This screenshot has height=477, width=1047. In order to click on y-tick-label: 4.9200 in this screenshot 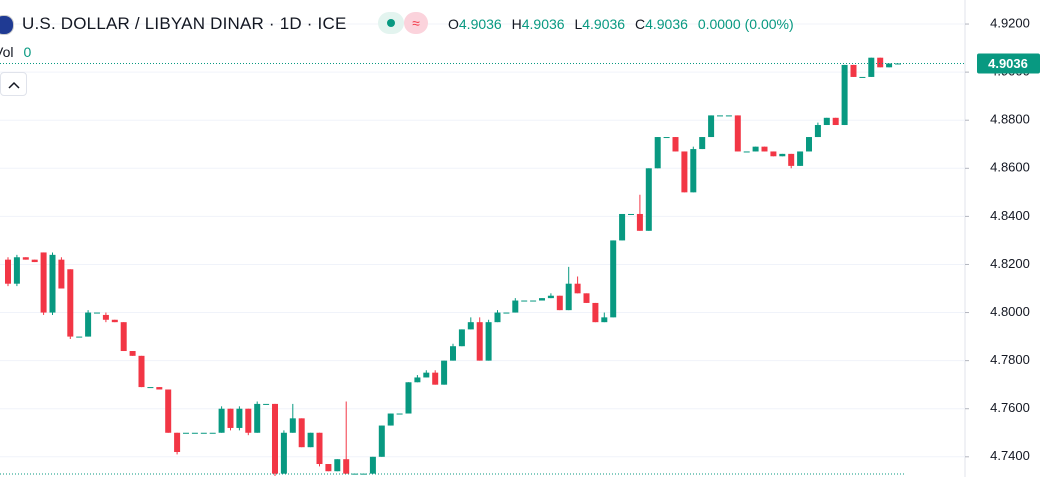, I will do `click(1010, 22)`.